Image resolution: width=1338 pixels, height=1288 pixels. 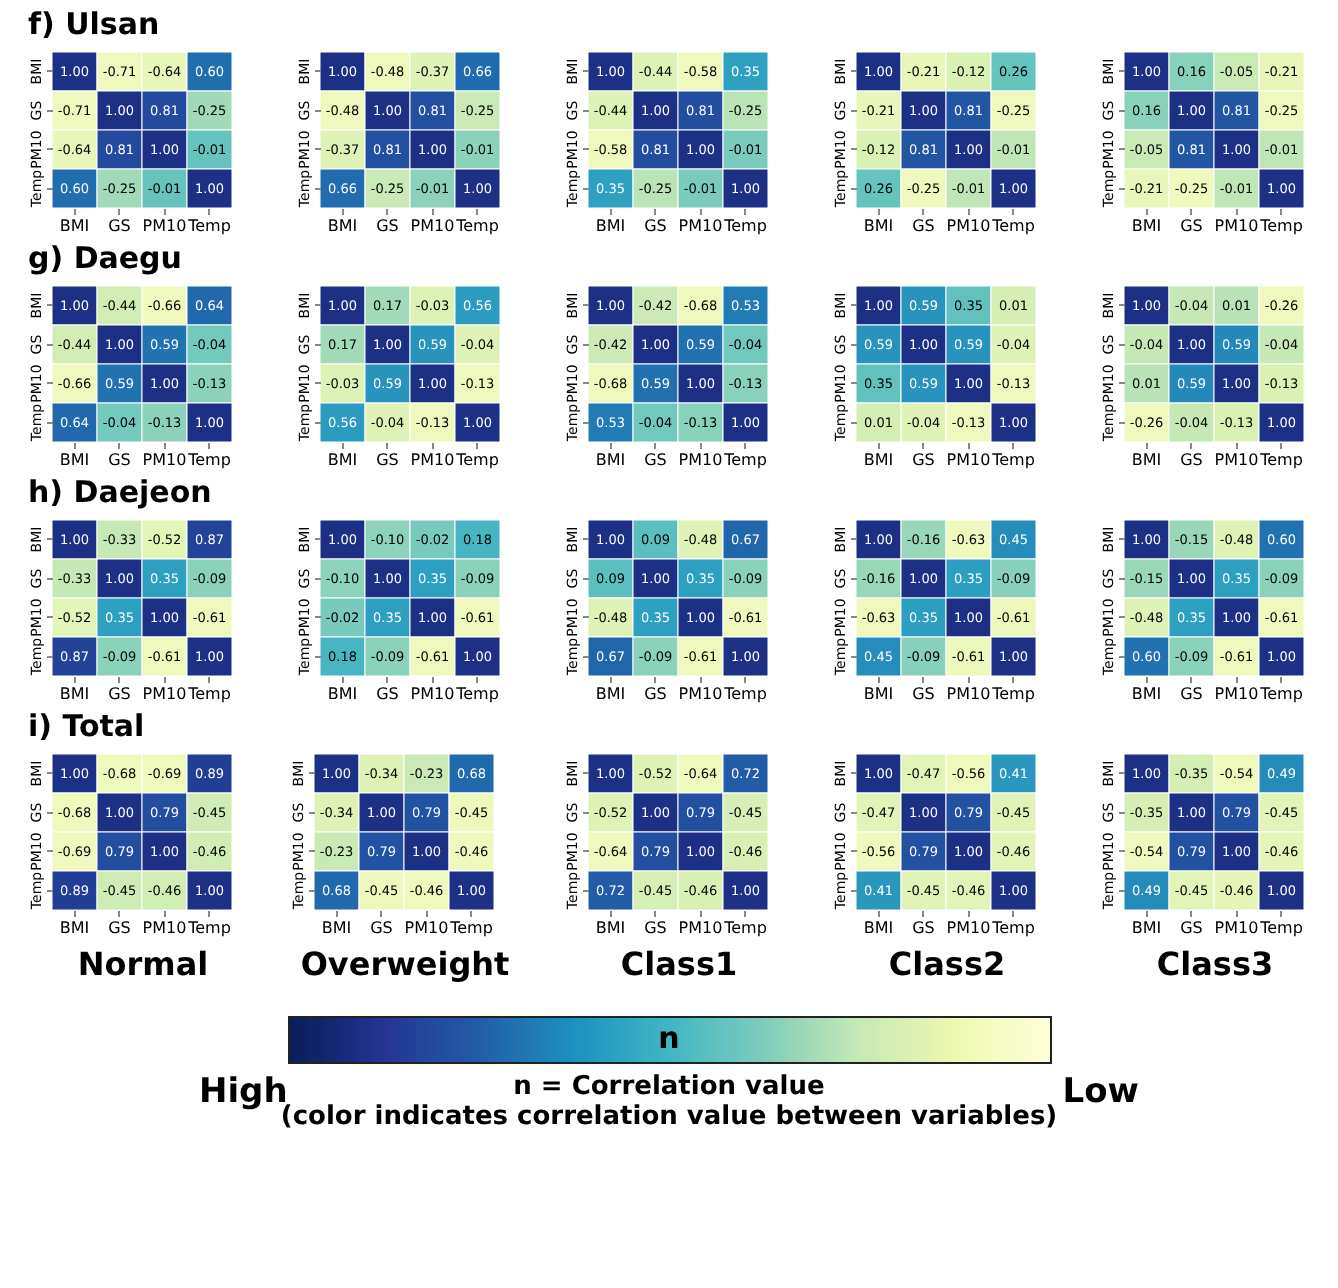 I want to click on chart-title: i) Total, so click(x=87, y=725).